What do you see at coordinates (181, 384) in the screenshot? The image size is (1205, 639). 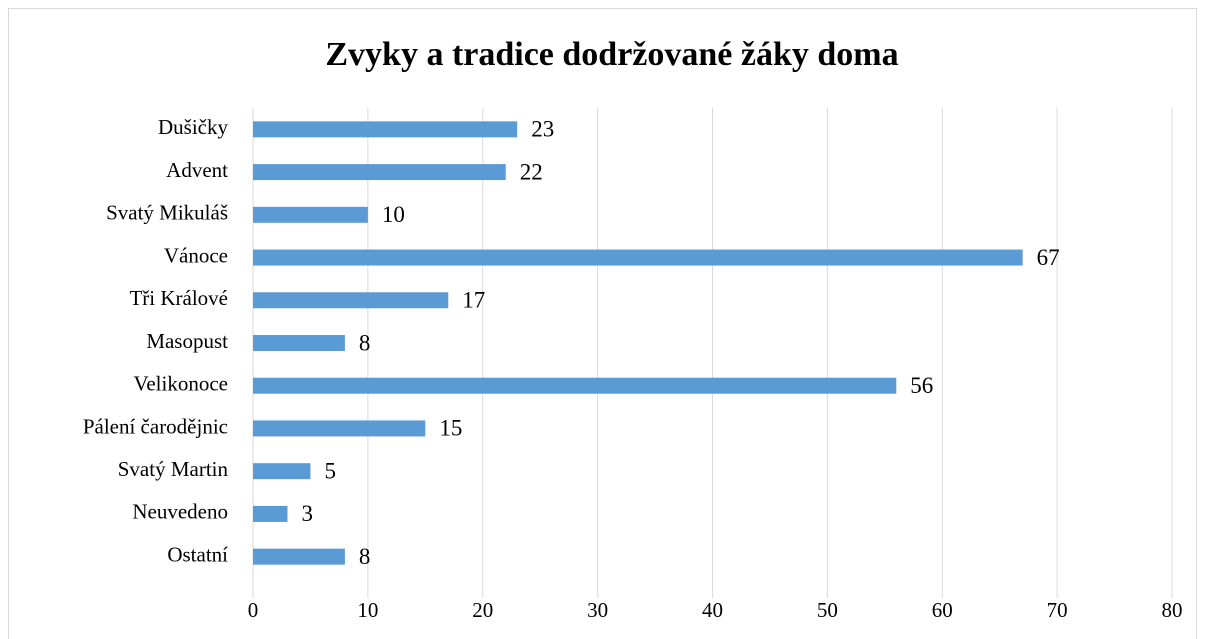 I see `y-tick-label: Velikonoce` at bounding box center [181, 384].